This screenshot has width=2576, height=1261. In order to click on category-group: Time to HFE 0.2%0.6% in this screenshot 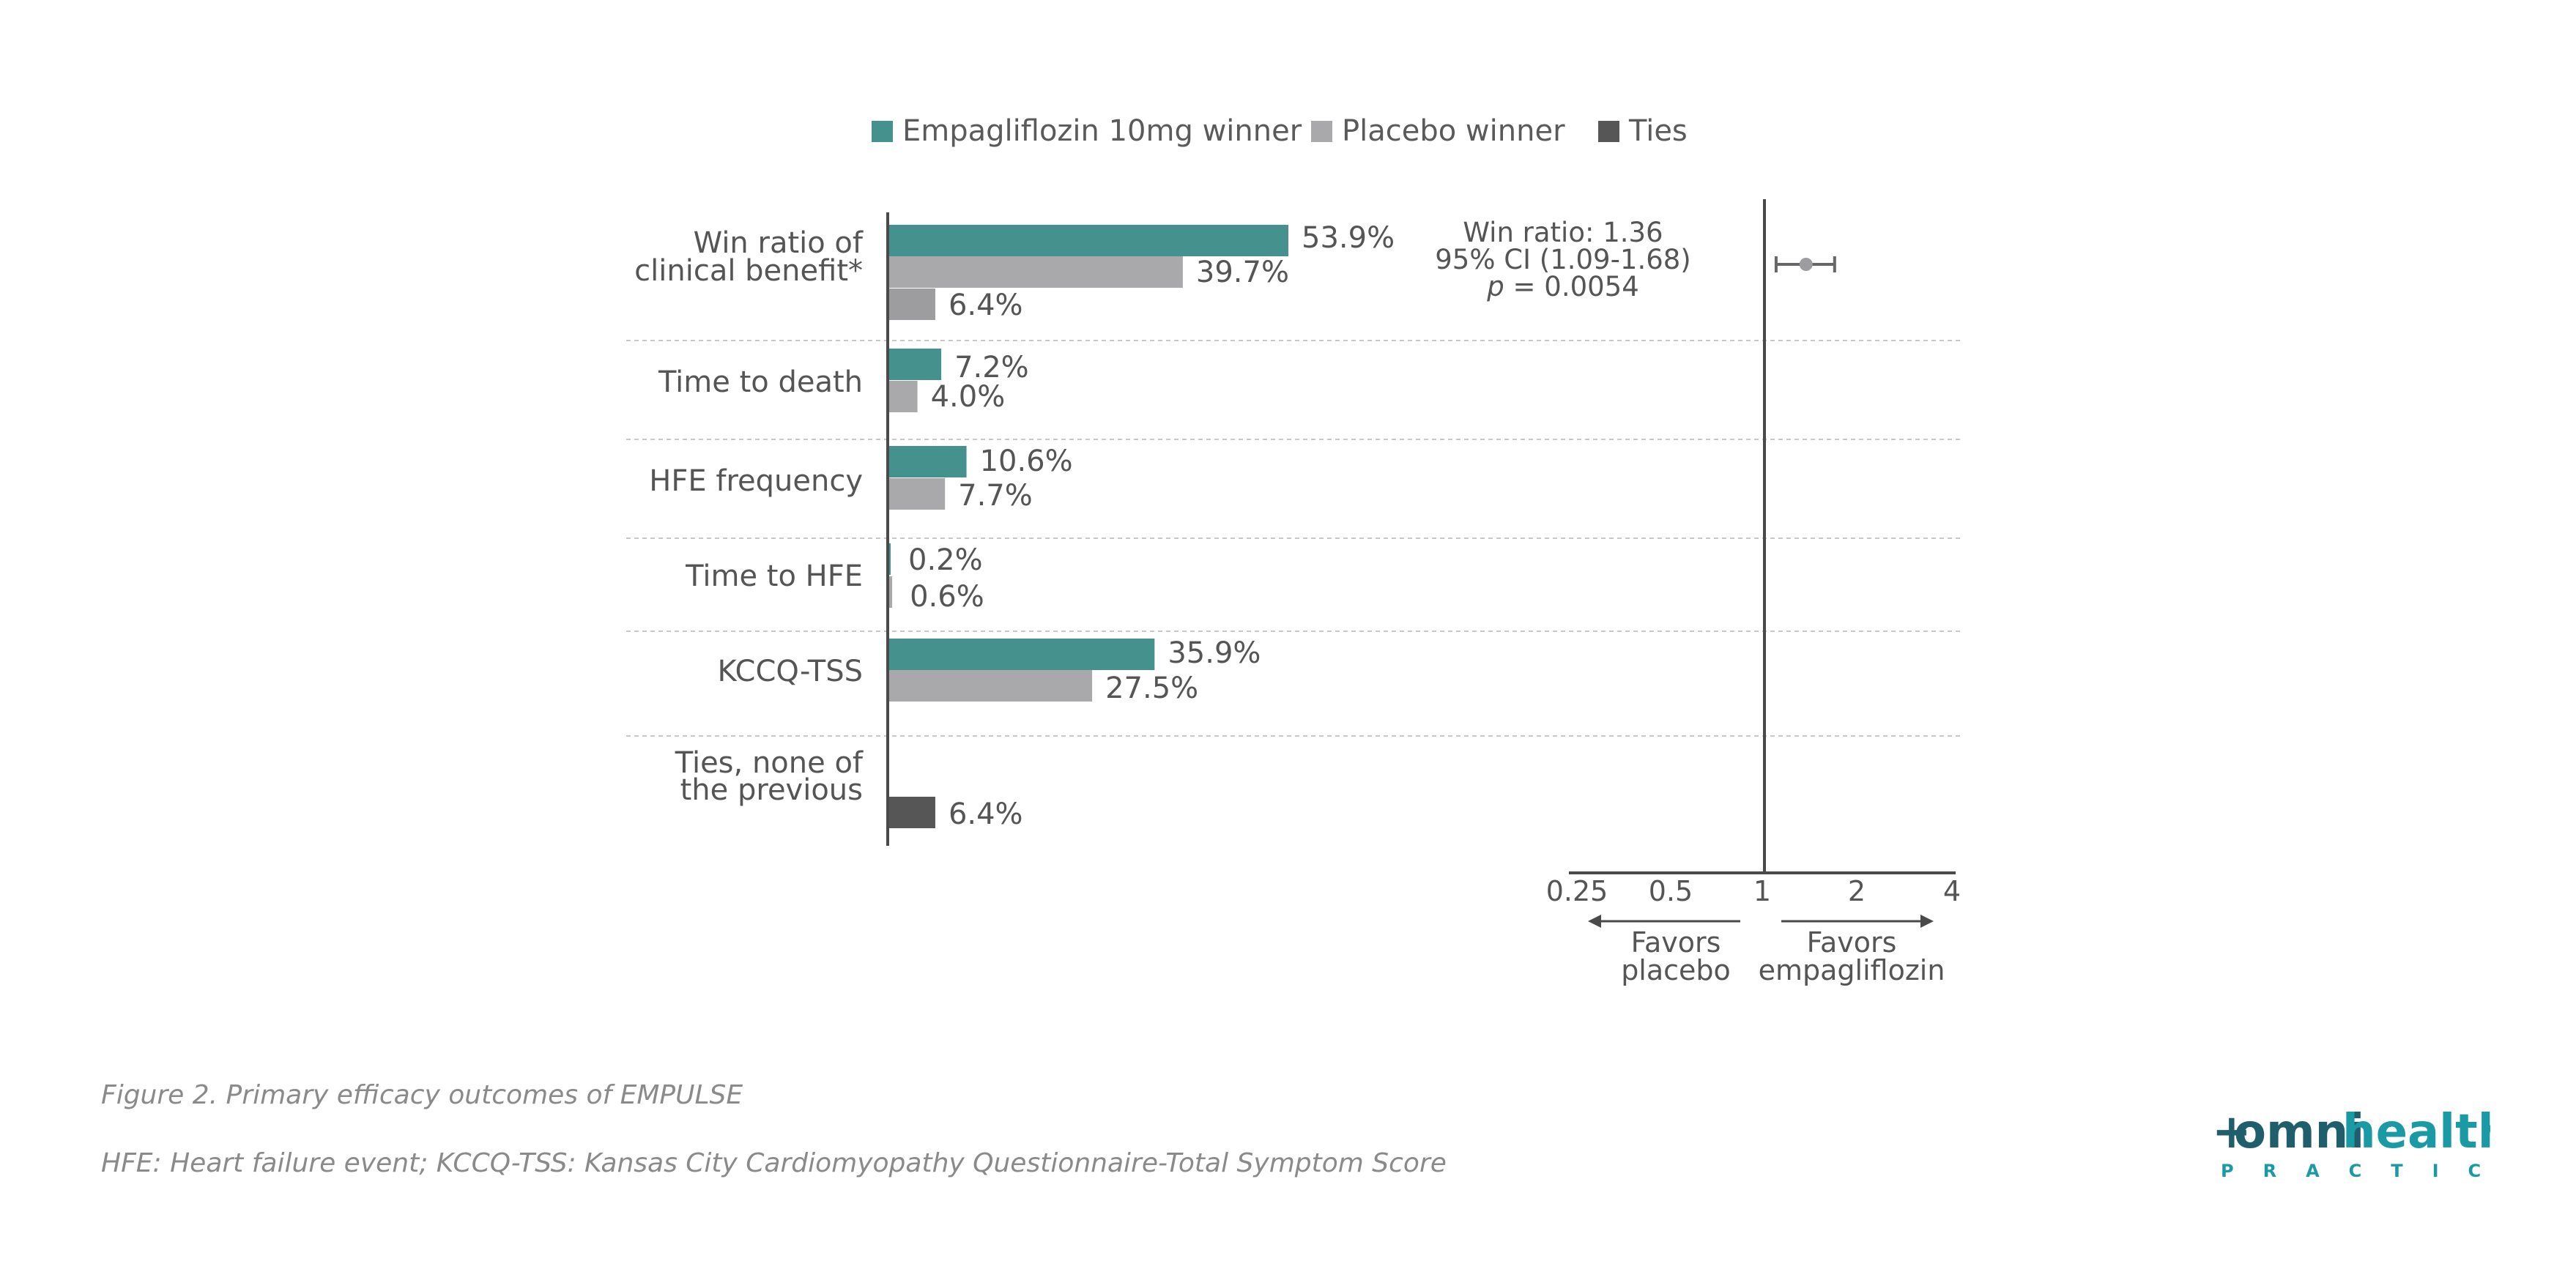, I will do `click(834, 578)`.